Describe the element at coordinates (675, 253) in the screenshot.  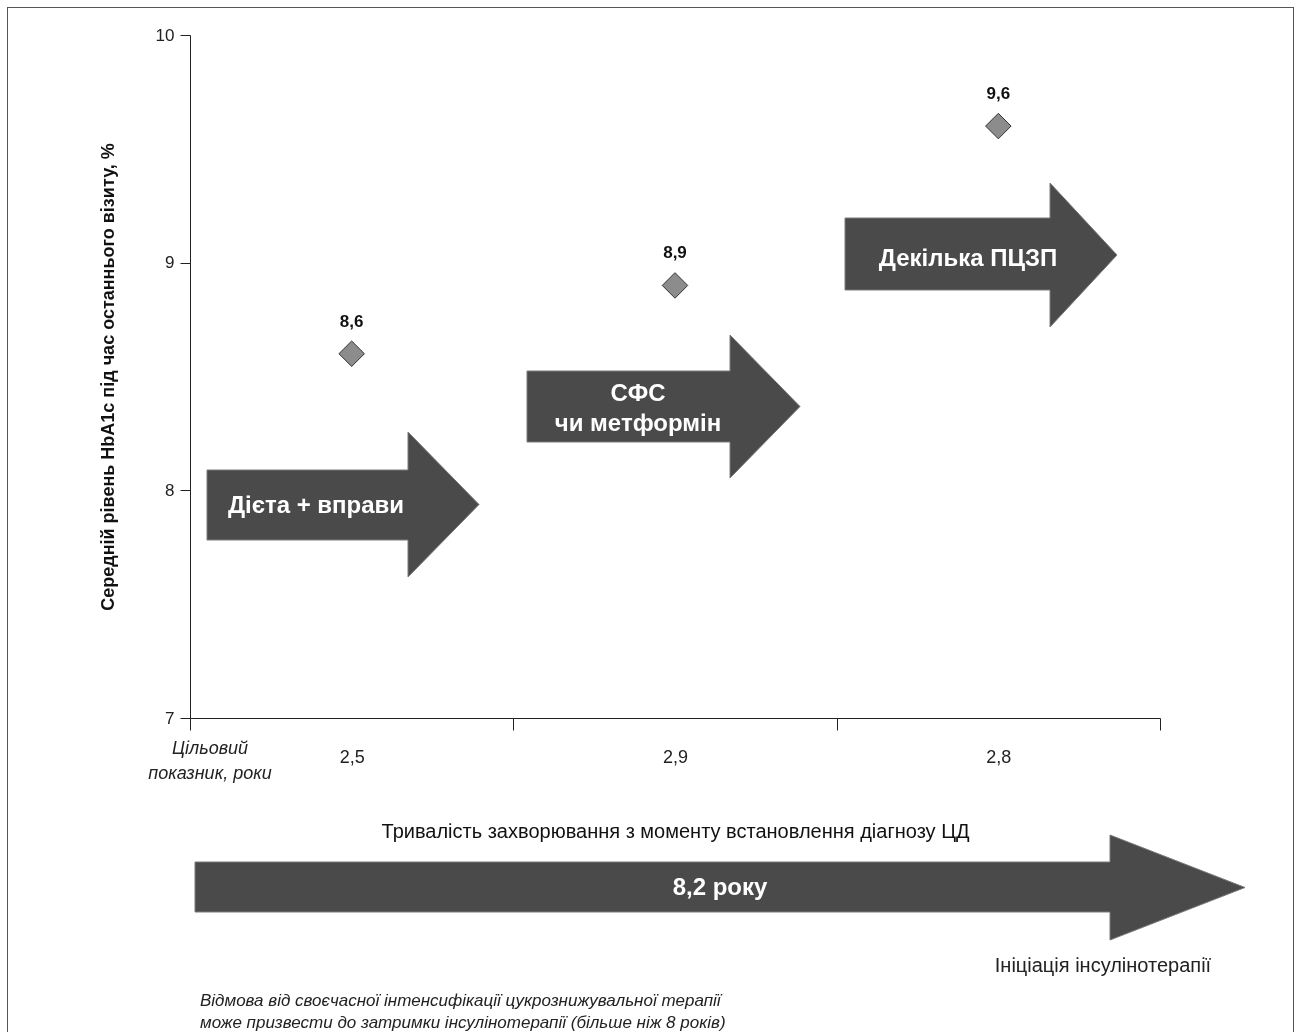
I see `data-label: 8,9` at that location.